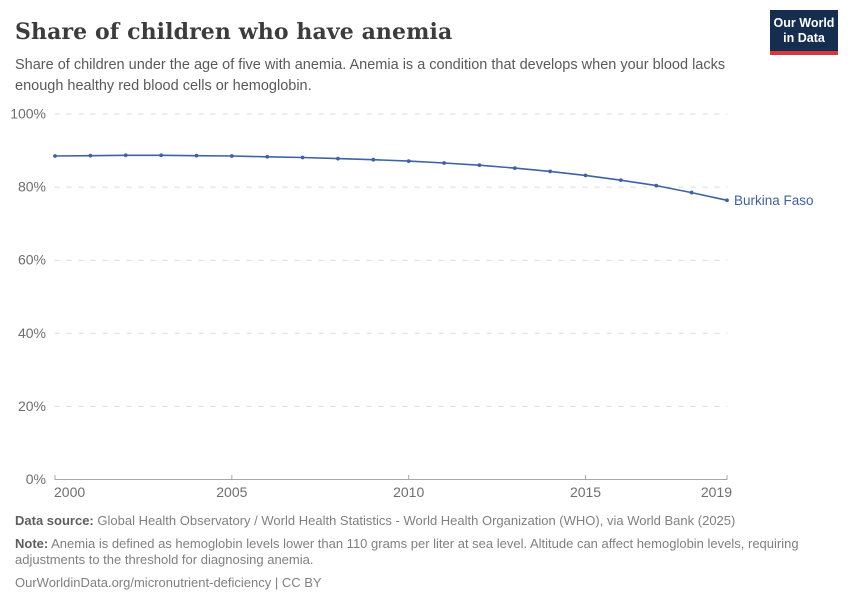  Describe the element at coordinates (231, 492) in the screenshot. I see `x-axis-tick-label: 2005` at that location.